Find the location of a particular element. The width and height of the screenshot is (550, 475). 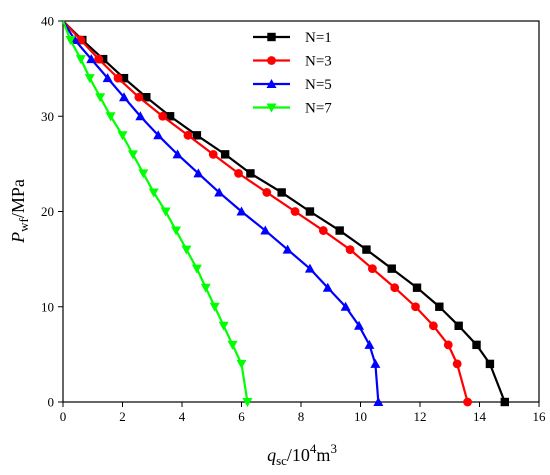

y-axis-ticks: 0 10 20 30 40 is located at coordinates (52, 212).